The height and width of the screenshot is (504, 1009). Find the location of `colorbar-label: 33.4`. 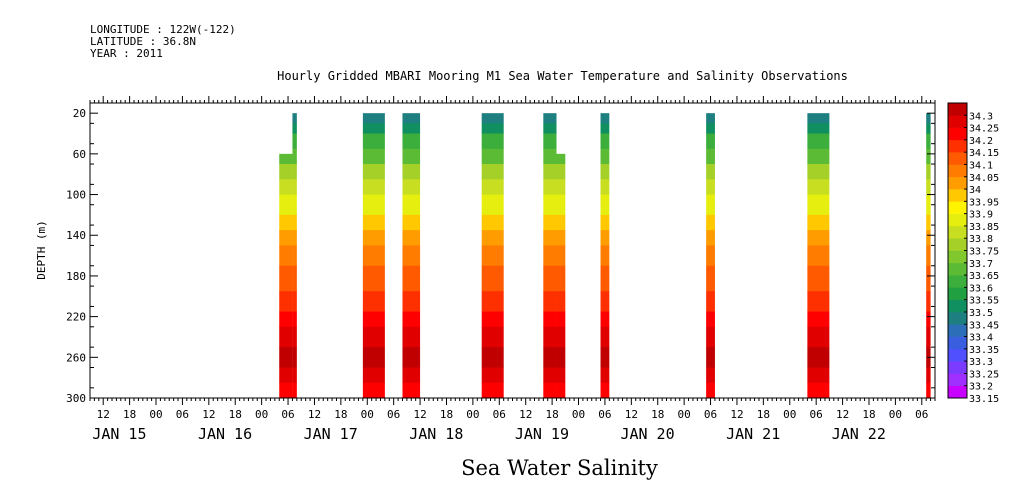

colorbar-label: 33.4 is located at coordinates (981, 338).